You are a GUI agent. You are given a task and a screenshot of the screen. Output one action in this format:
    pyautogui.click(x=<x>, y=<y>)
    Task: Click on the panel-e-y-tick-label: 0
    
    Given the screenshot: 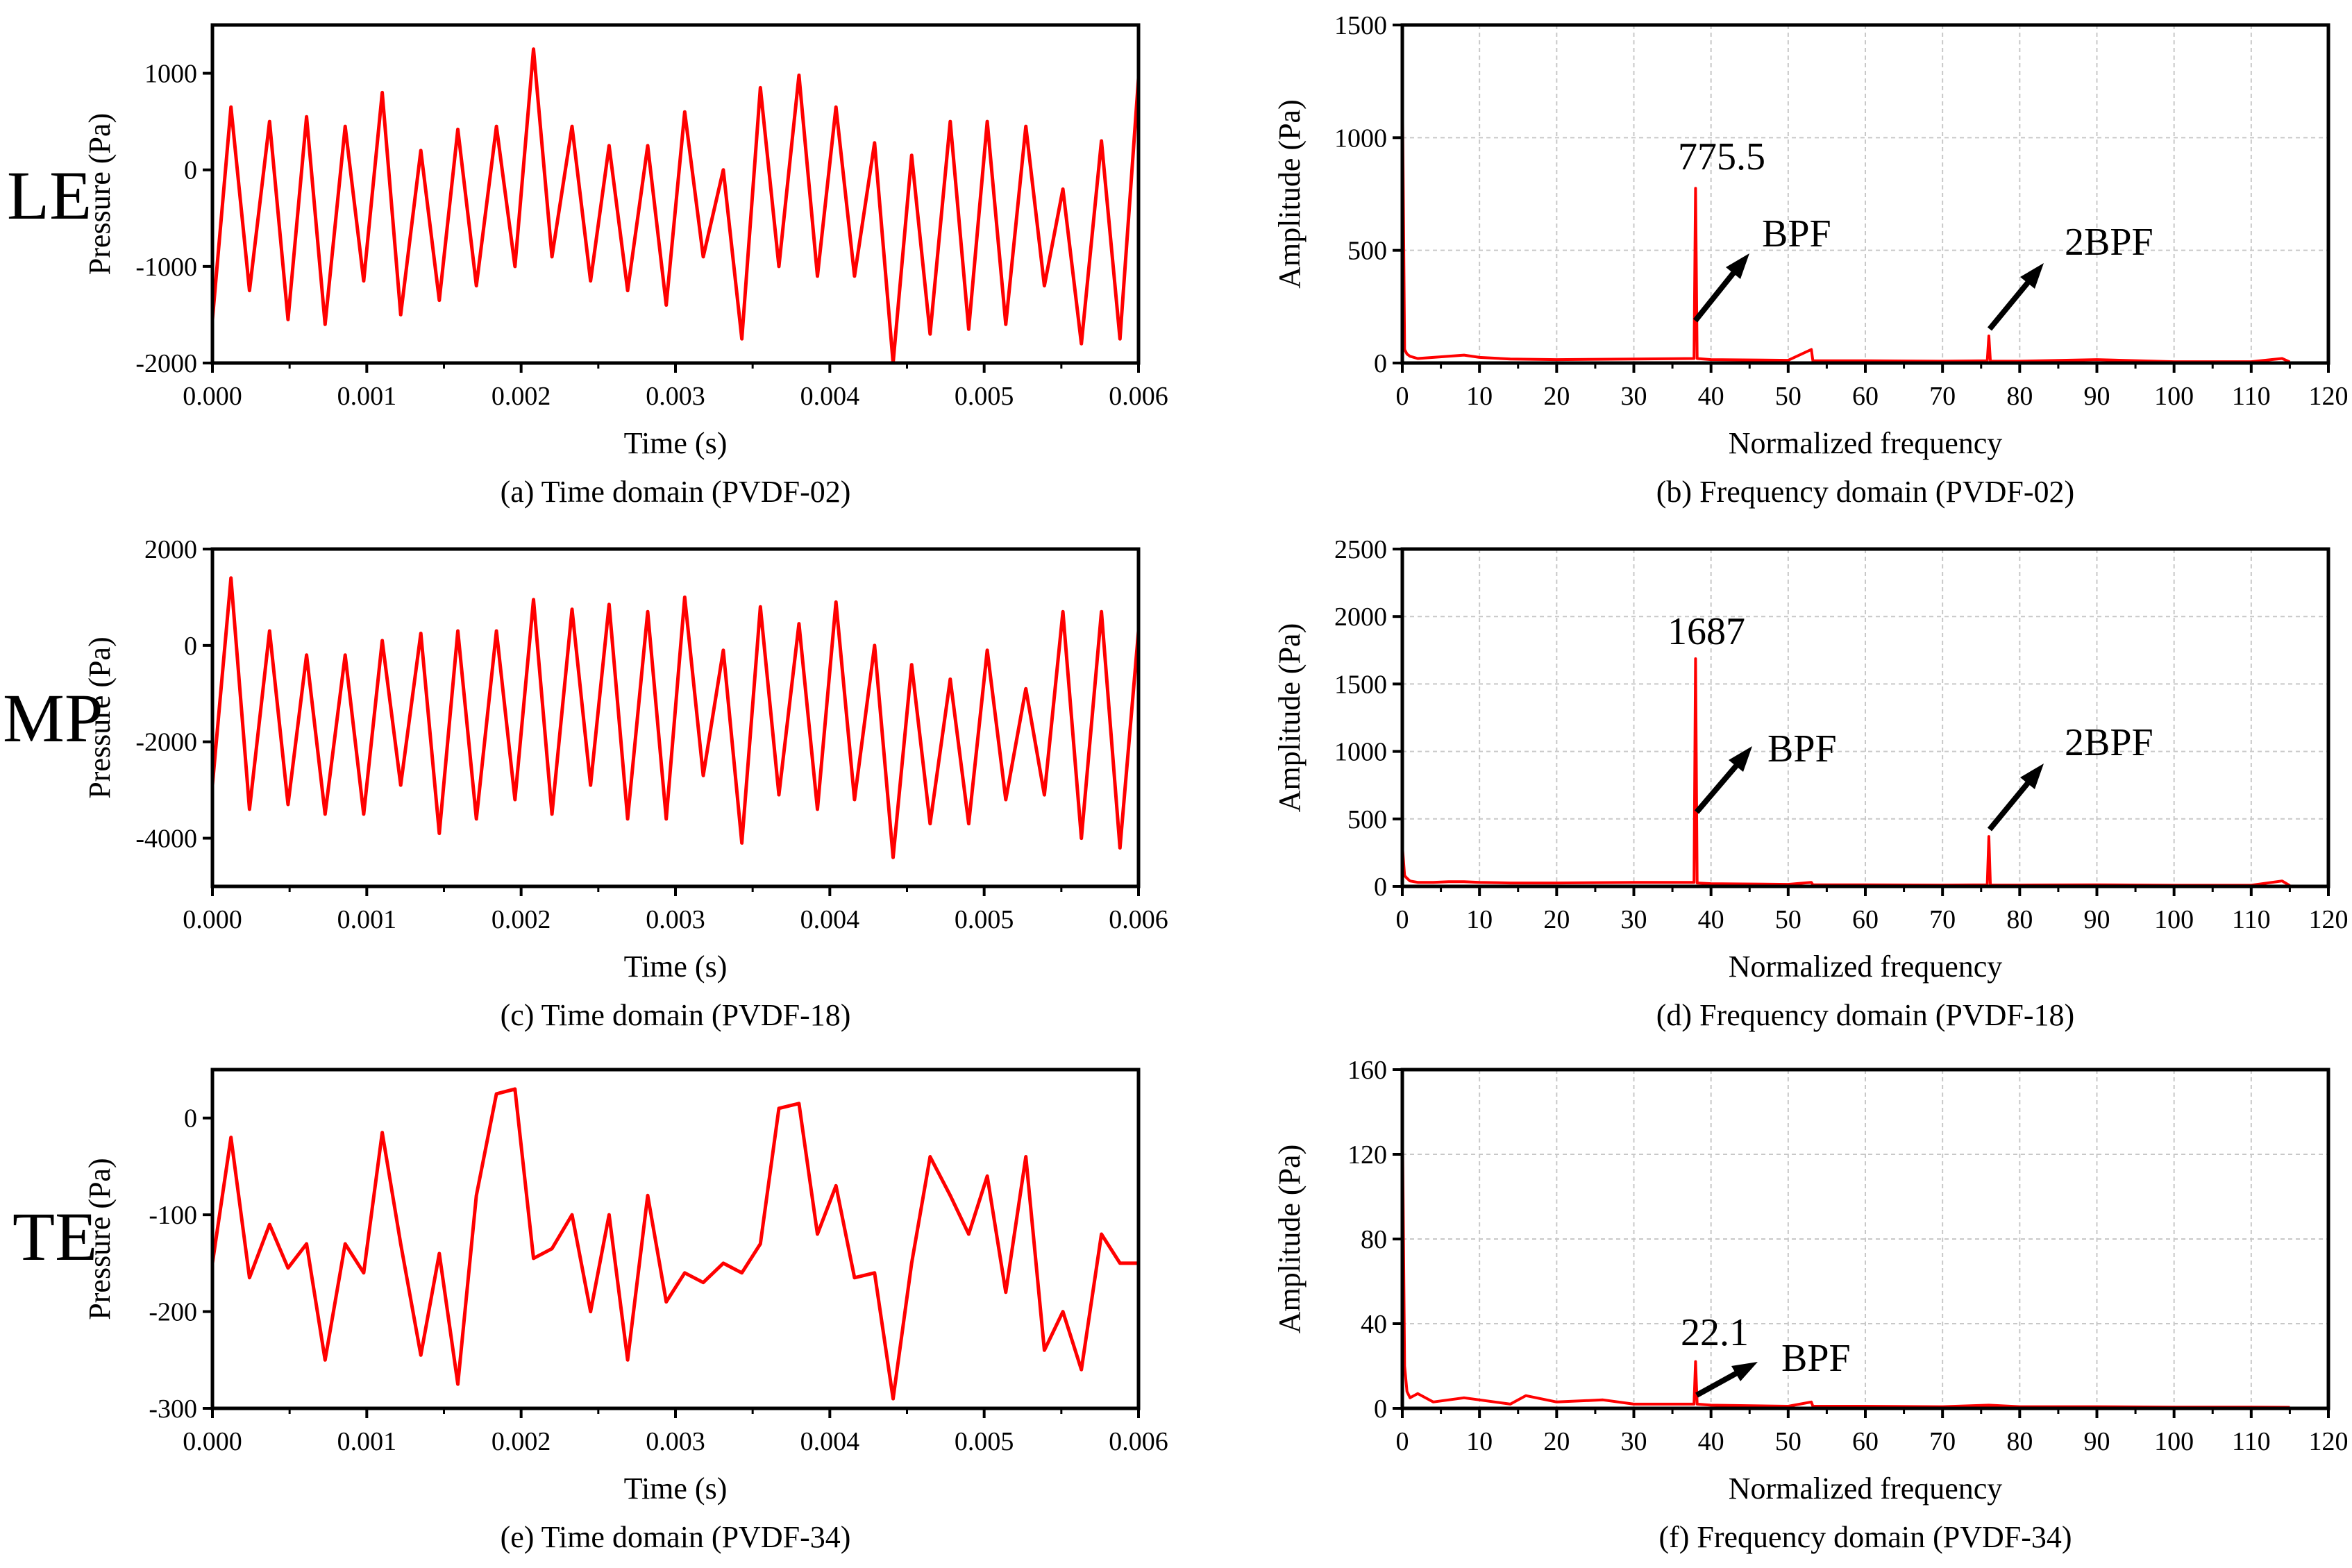 What is the action you would take?
    pyautogui.click(x=190, y=1118)
    